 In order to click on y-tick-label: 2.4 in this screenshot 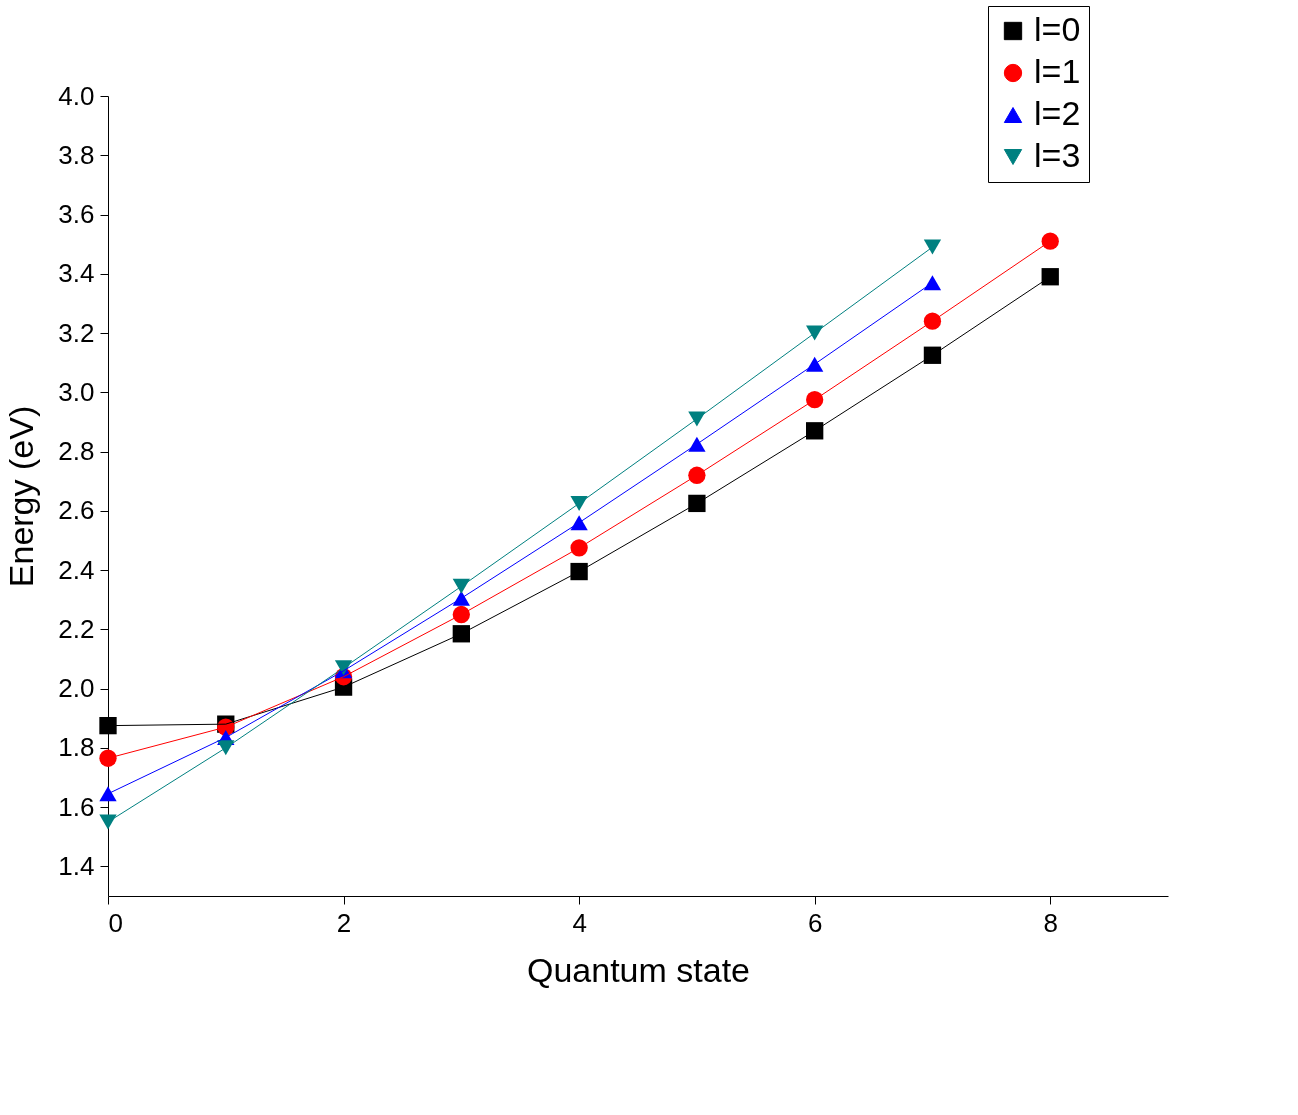, I will do `click(76, 569)`.